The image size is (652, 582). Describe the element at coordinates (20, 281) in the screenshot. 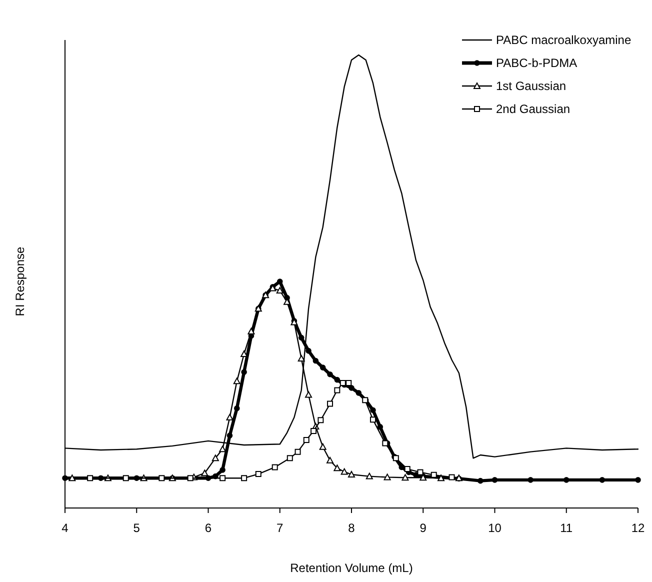

I see `y-axis-title: RI Response` at that location.